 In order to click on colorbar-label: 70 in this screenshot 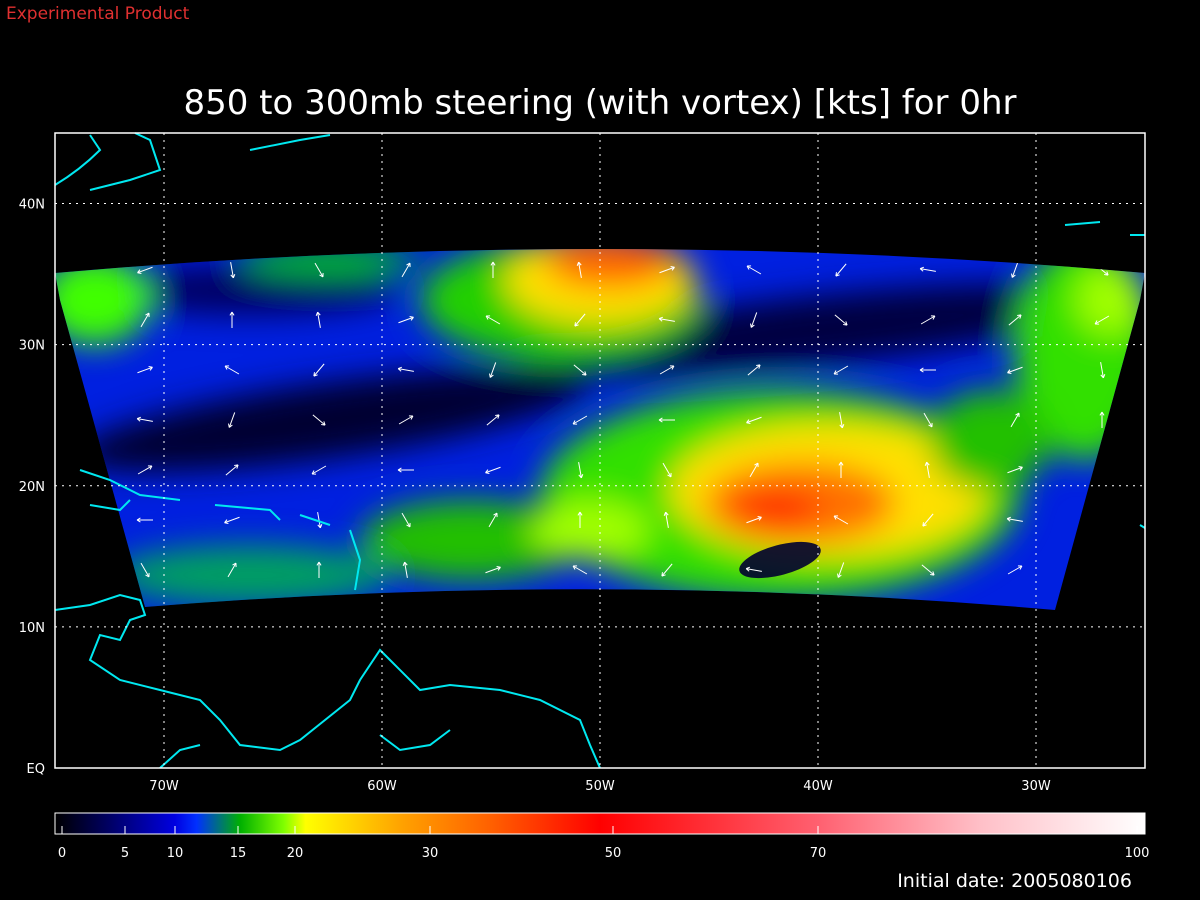, I will do `click(818, 853)`.